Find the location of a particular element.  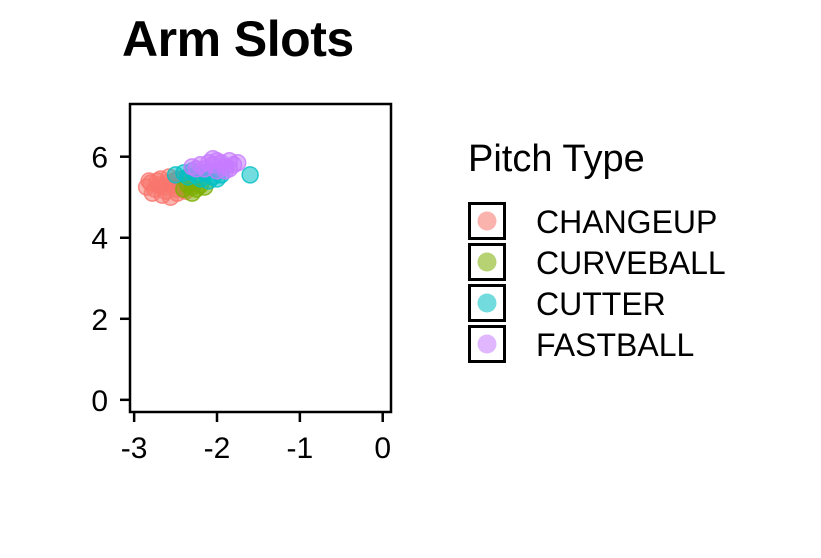

x-tick-label-1: -2 is located at coordinates (217, 448).